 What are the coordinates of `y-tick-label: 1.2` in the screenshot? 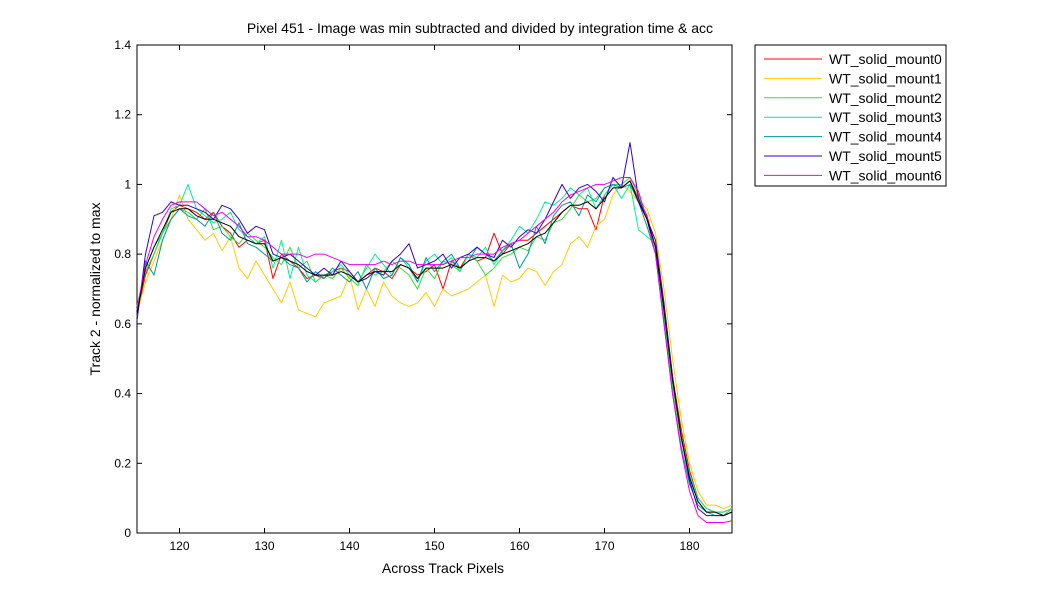 It's located at (122, 115).